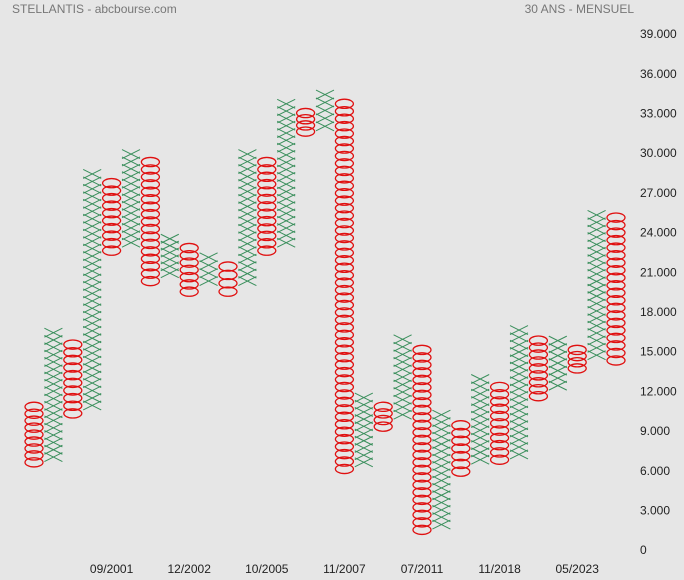 Image resolution: width=684 pixels, height=580 pixels. I want to click on x-tick-label: 12/2002, so click(190, 569).